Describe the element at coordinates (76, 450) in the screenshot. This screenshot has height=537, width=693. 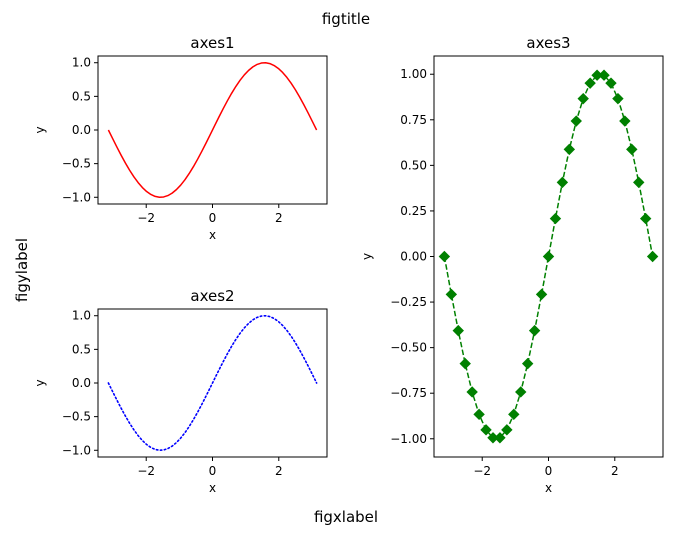
I see `axes2-ytick-label: −1.0` at that location.